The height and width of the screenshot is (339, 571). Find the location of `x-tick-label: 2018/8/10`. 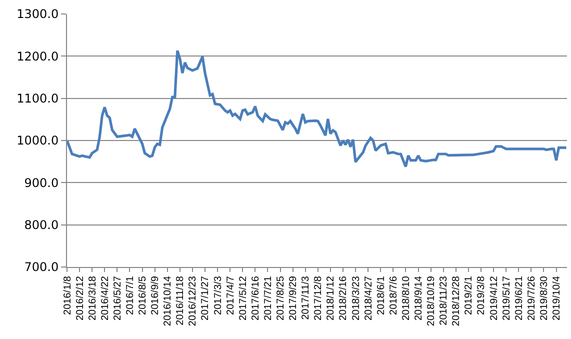

x-tick-label: 2018/8/10 is located at coordinates (406, 298).